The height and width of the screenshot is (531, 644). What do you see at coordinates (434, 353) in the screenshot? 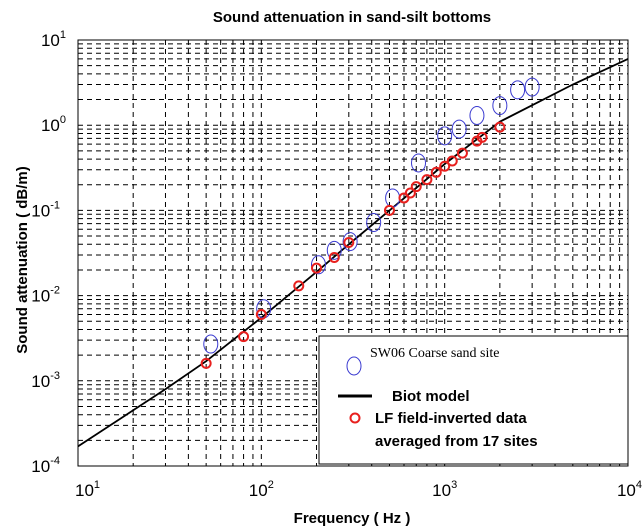
I see `legend-label-sw06: SW06 Coarse sand site` at bounding box center [434, 353].